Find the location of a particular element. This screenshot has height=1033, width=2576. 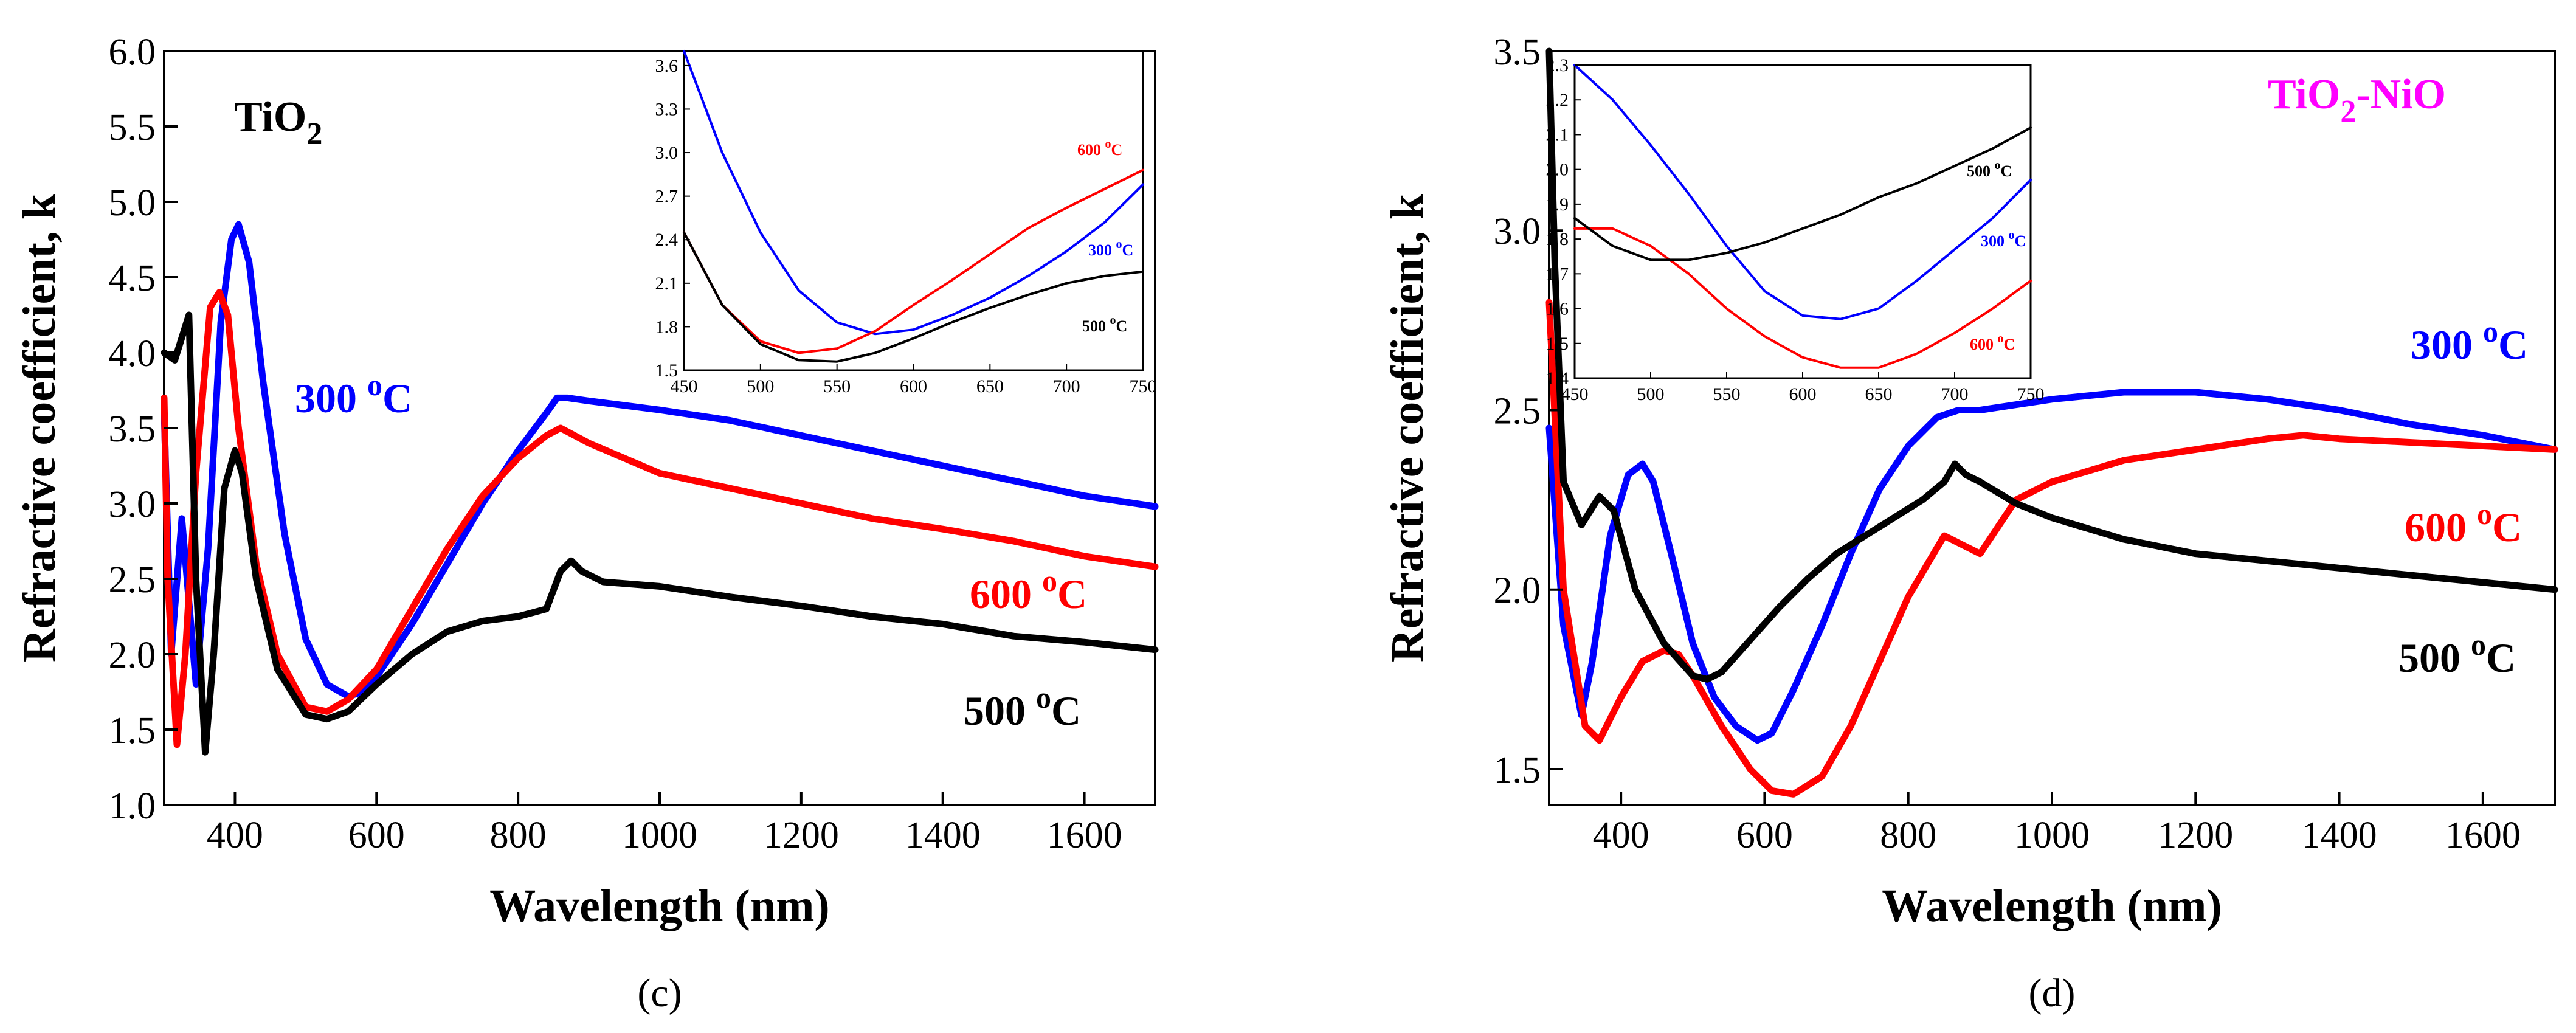

series-label-500: 500 oC is located at coordinates (1023, 707).